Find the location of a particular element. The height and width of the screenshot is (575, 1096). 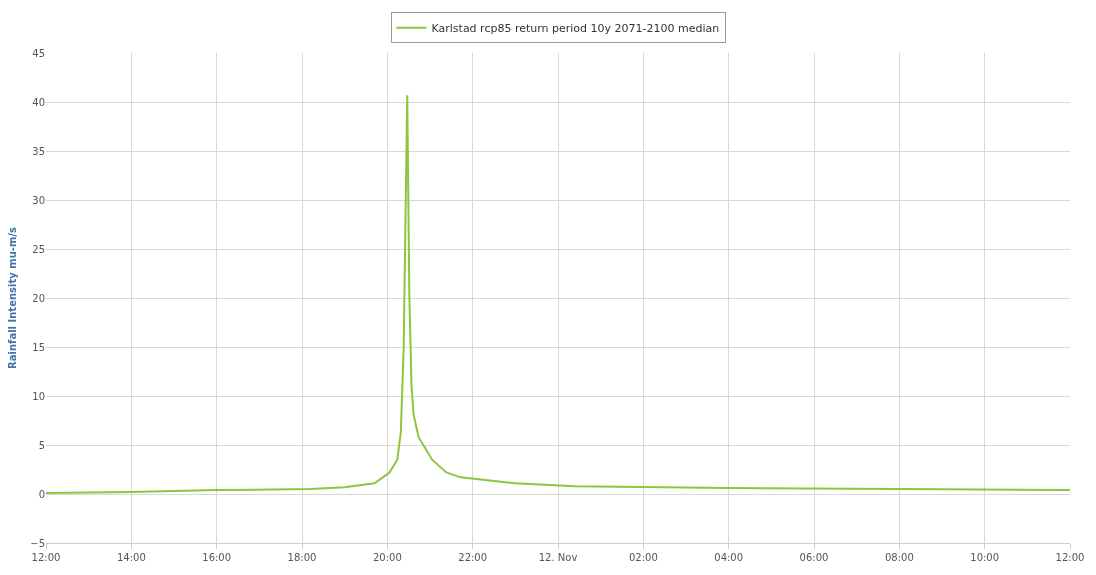

x-tick-label: 18:00 is located at coordinates (302, 557).